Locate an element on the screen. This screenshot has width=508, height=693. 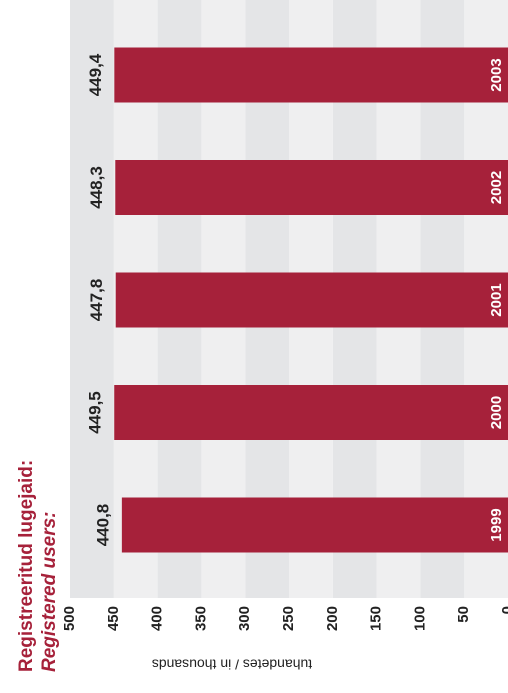
grid-stripe is located at coordinates (92, 299).